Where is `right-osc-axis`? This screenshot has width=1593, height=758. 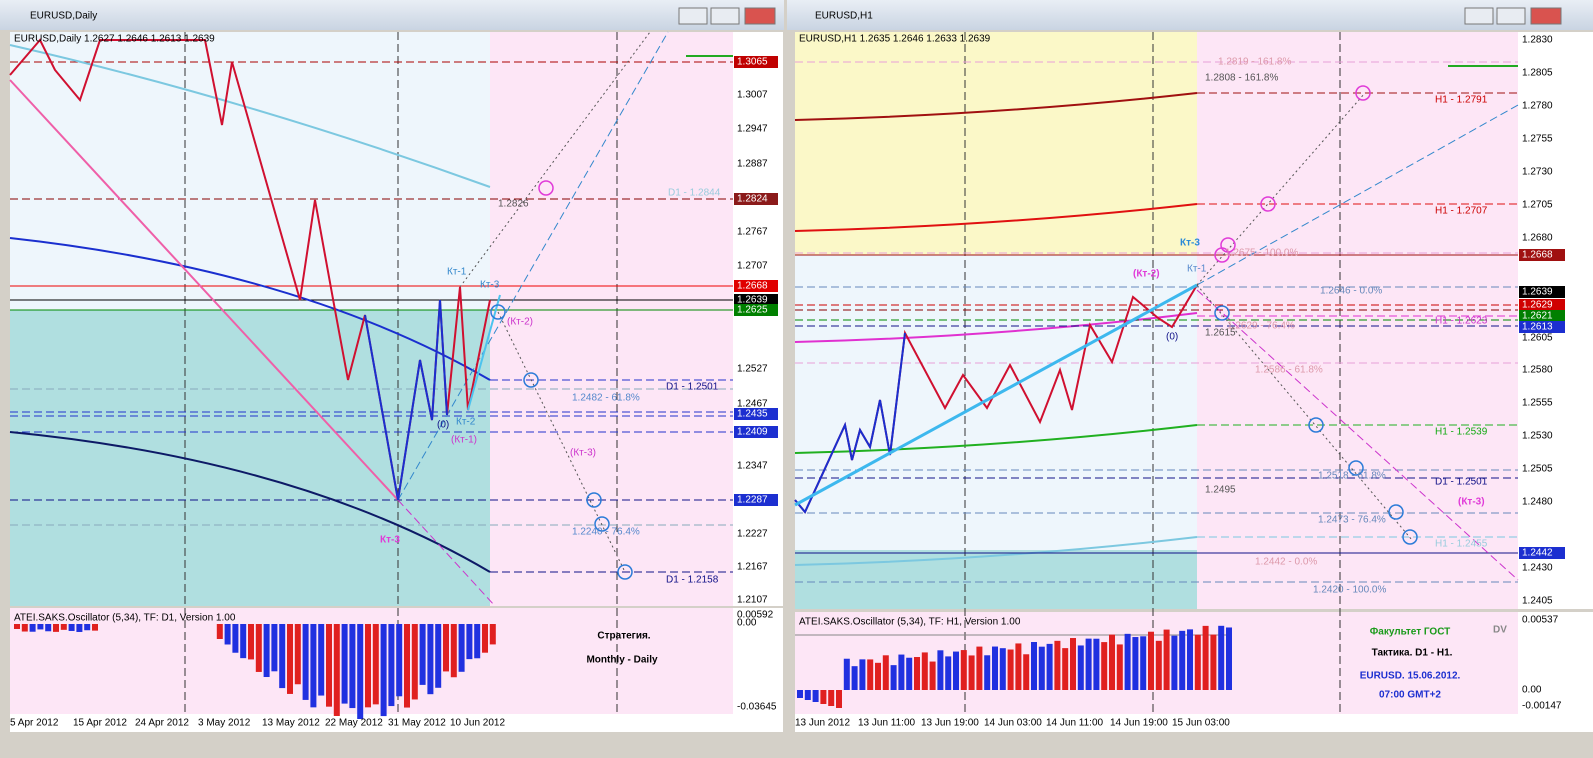
right-osc-axis is located at coordinates (1555, 663).